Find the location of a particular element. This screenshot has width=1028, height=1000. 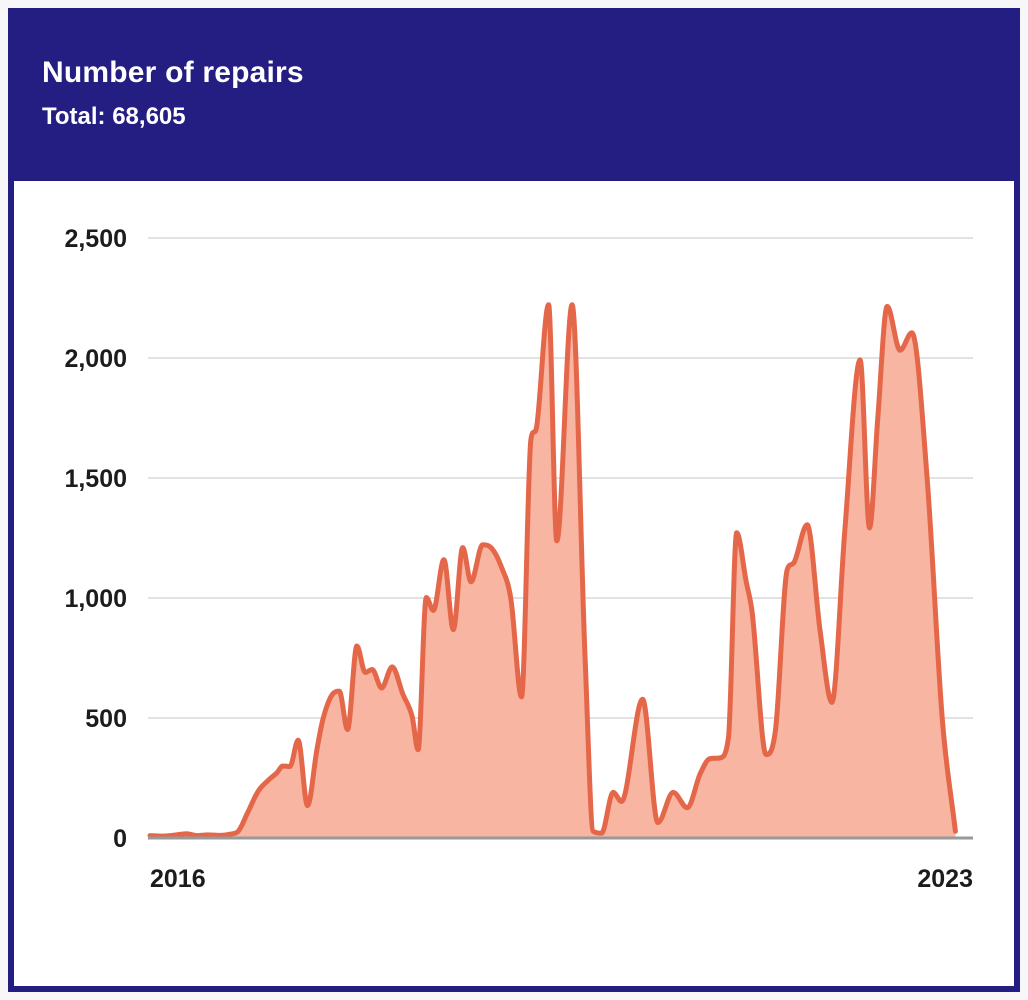

y-axis-labels: 2,500 2,000 1,500 1,000 500 0 is located at coordinates (95, 539).